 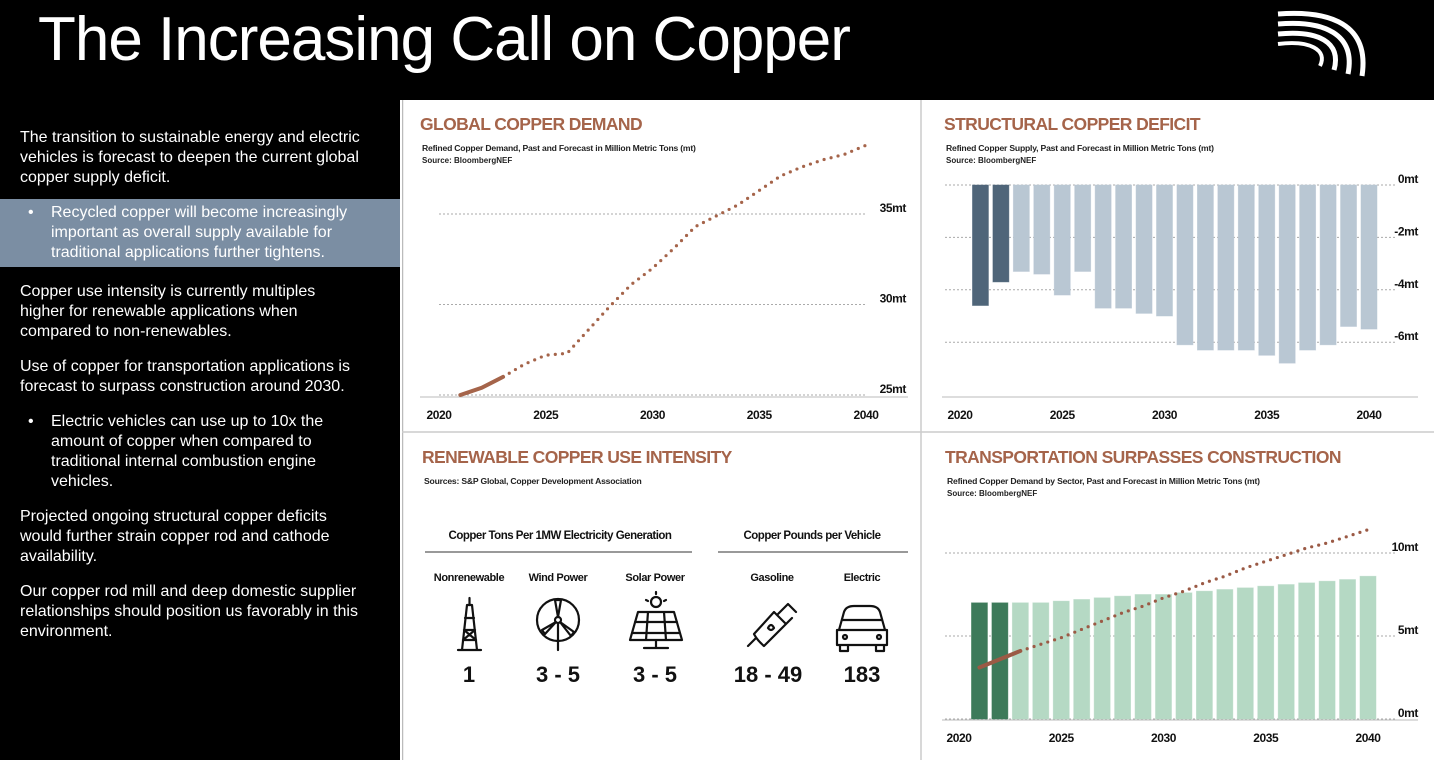 What do you see at coordinates (862, 578) in the screenshot?
I see `item-label: Electric` at bounding box center [862, 578].